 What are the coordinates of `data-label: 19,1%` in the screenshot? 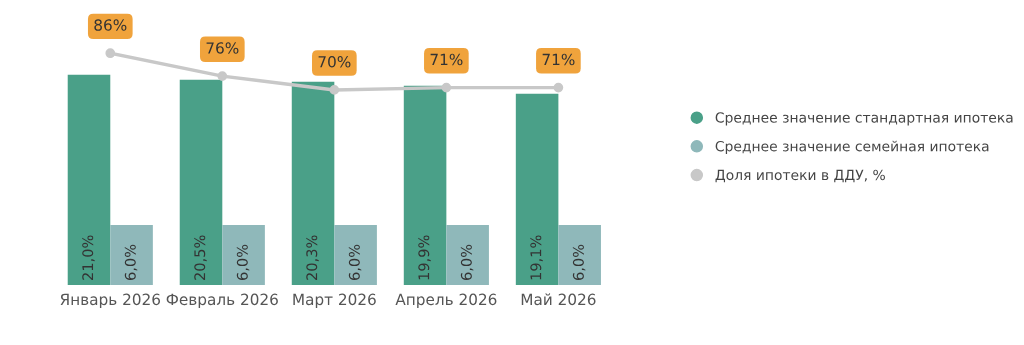 It's located at (536, 257).